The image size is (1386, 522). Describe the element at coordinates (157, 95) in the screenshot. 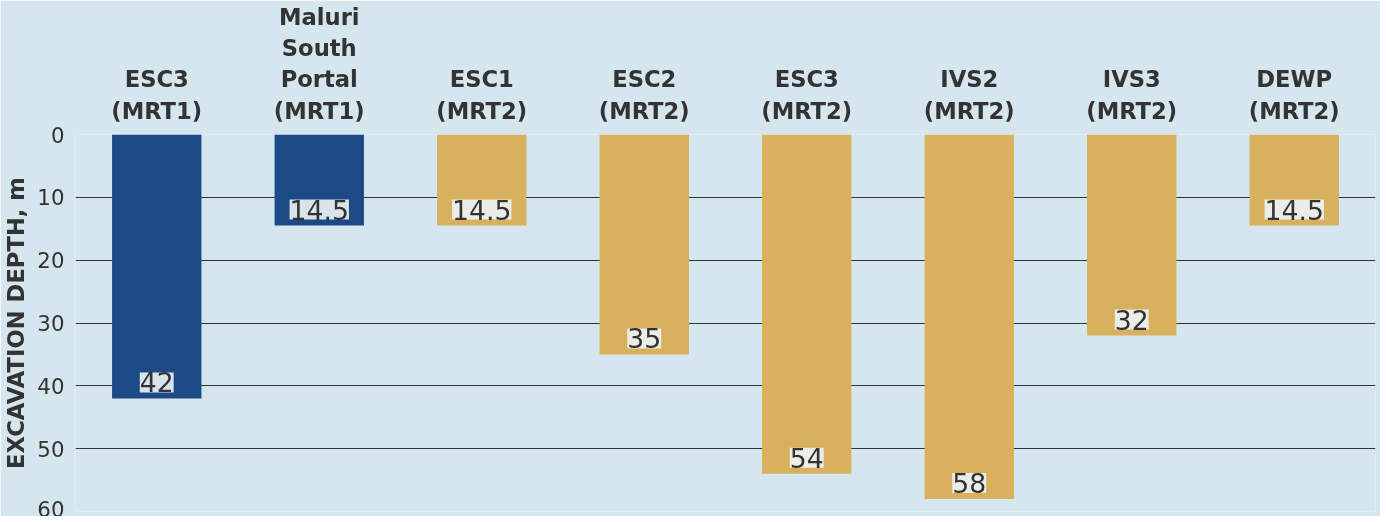

I see `x-tick-label: ESC3 (MRT1)` at that location.